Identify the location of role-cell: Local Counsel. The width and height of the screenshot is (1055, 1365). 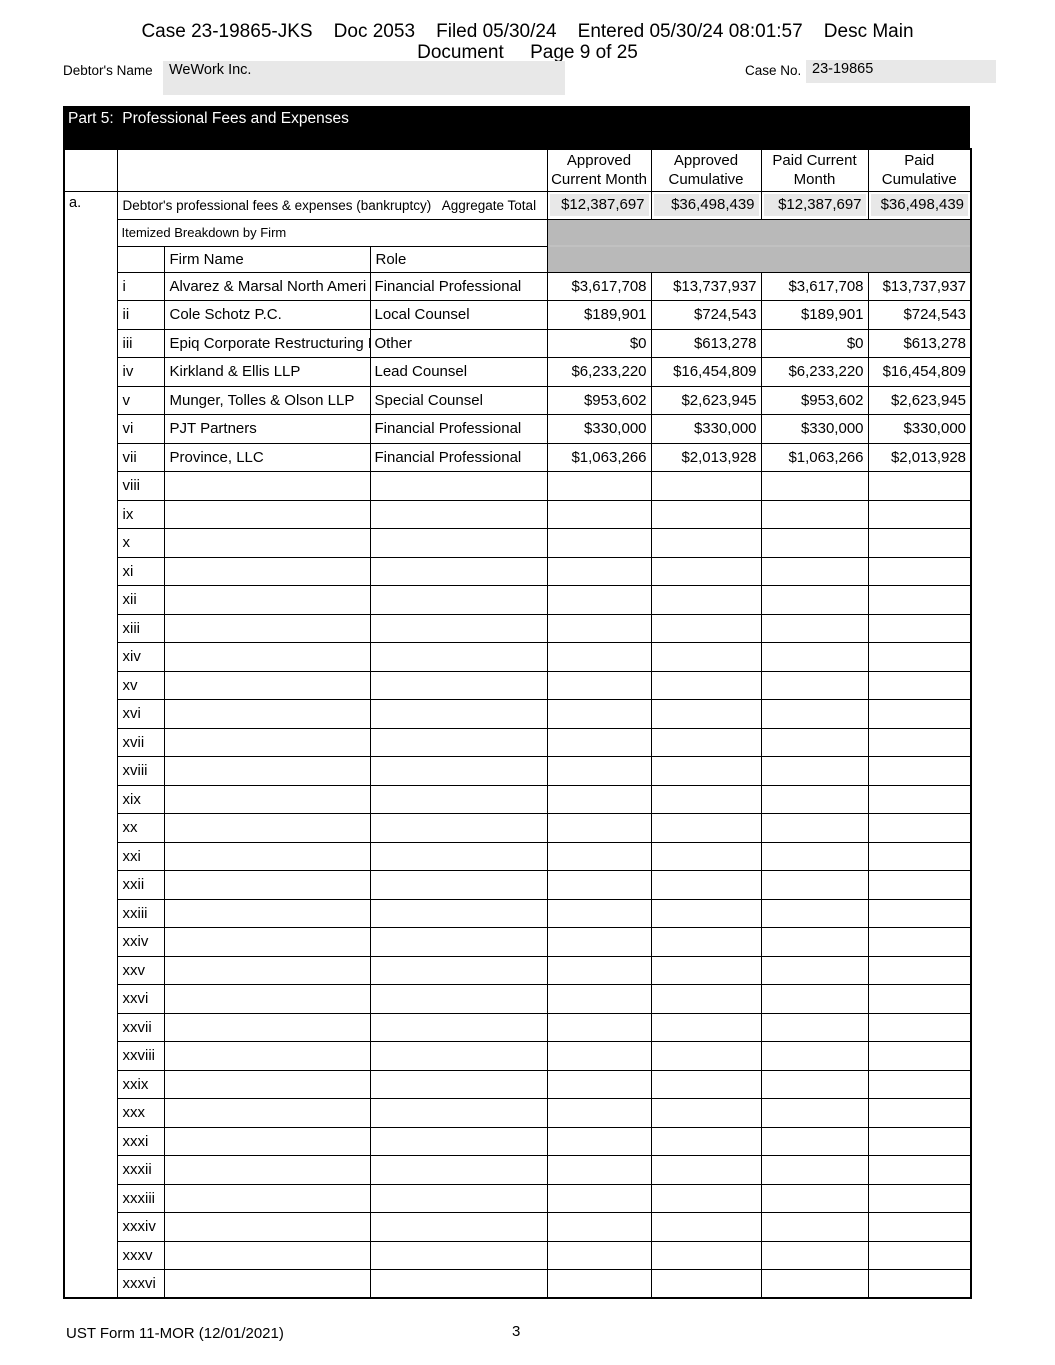
(458, 315).